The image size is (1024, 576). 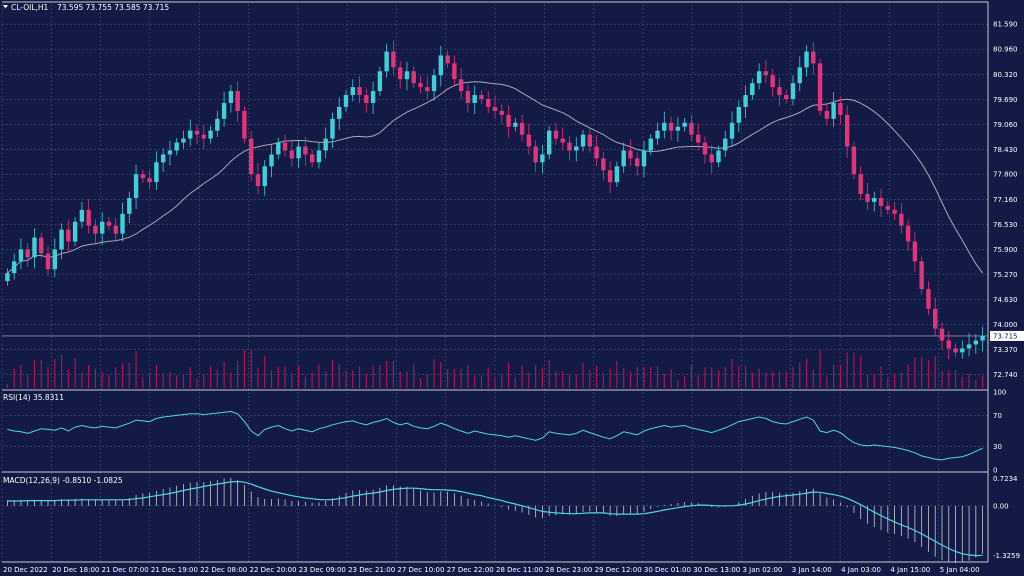 I want to click on ohlc-values: 73.595 73.755 73.585 73.715, so click(x=113, y=7).